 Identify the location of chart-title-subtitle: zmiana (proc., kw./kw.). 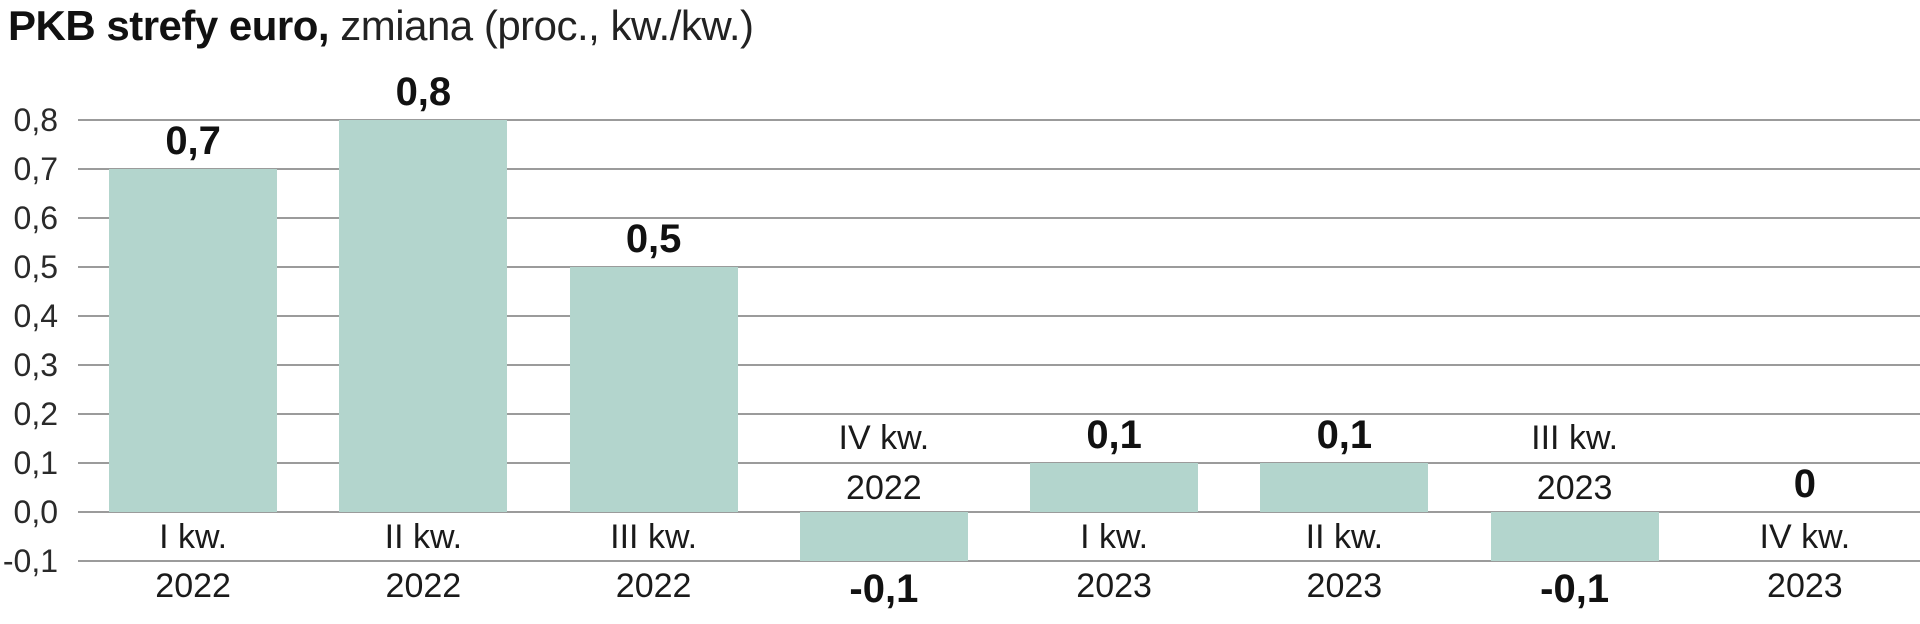
(547, 25).